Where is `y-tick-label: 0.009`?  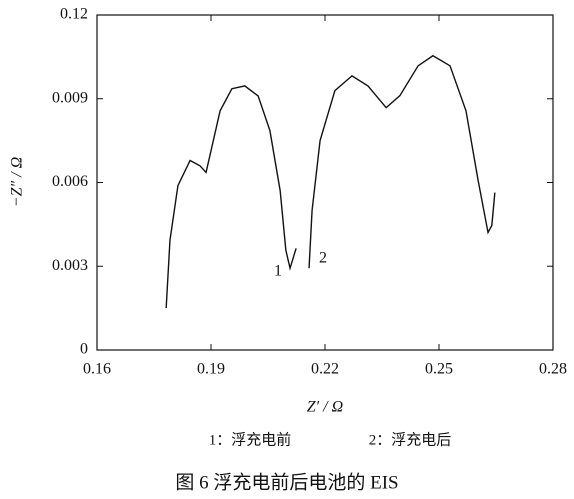
y-tick-label: 0.009 is located at coordinates (70, 97).